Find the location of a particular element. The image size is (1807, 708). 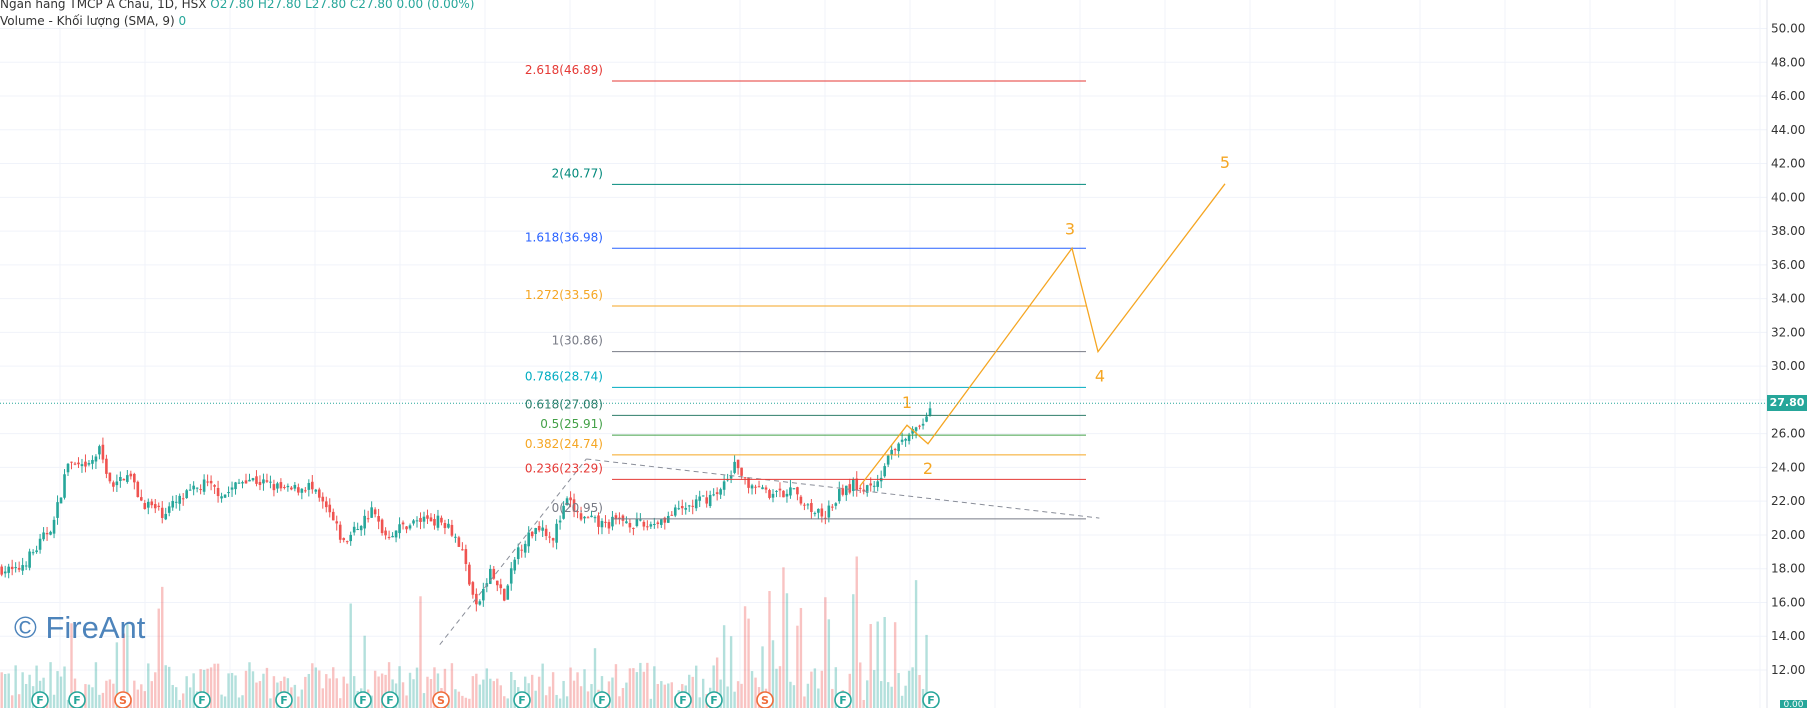

last-price-tag: 27.80 is located at coordinates (1787, 403).